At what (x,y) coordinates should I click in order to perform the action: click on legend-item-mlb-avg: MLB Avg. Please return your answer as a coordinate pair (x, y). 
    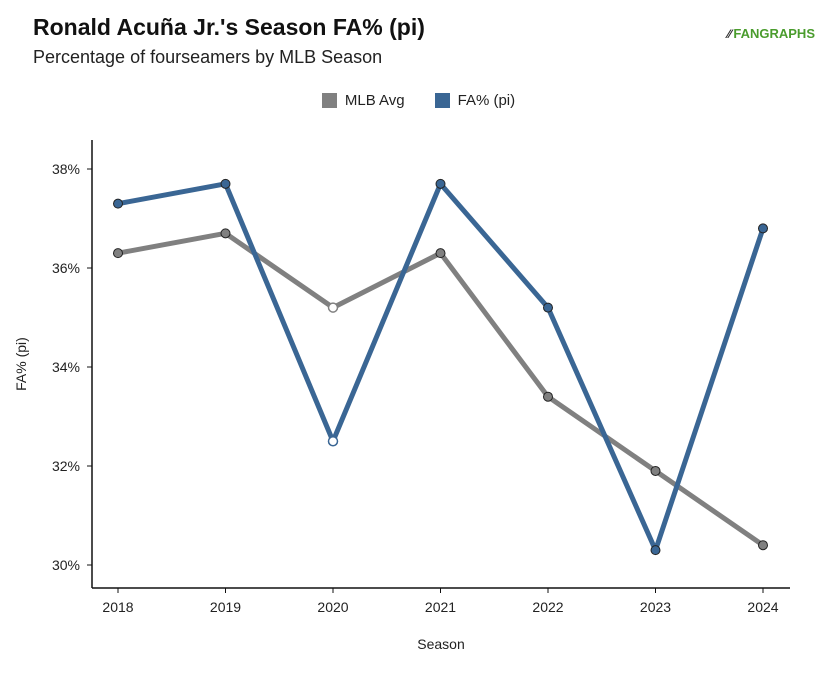
    Looking at the image, I should click on (363, 100).